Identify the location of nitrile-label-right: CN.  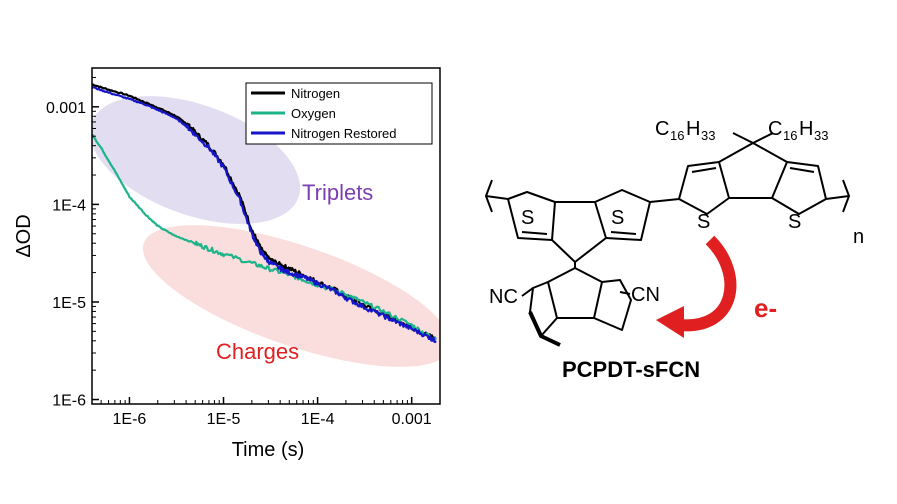
(645, 295).